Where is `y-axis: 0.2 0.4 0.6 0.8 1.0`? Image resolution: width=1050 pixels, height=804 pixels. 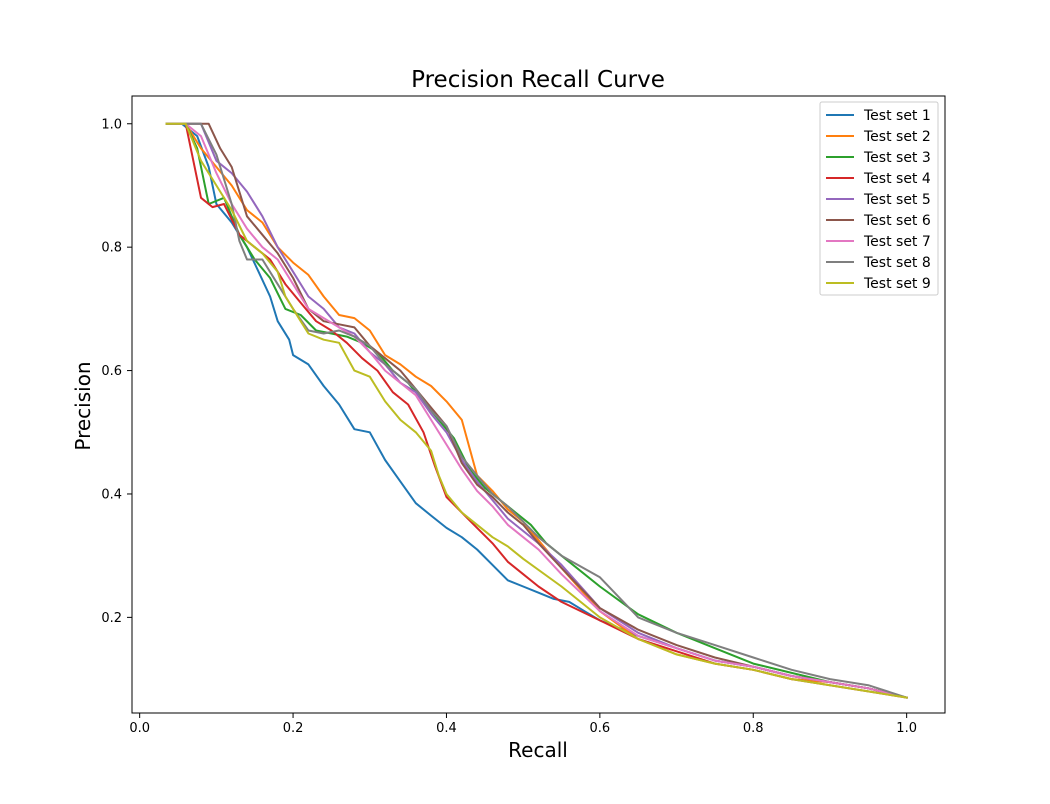 y-axis: 0.2 0.4 0.6 0.8 1.0 is located at coordinates (116, 371).